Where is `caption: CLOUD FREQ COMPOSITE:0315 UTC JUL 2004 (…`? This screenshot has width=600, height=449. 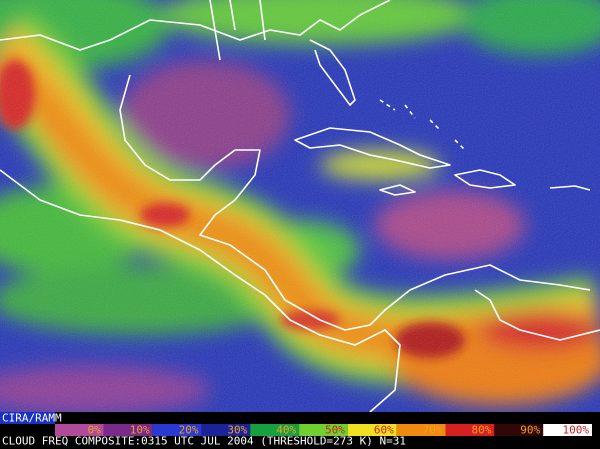 caption: CLOUD FREQ COMPOSITE:0315 UTC JUL 2004 (… is located at coordinates (204, 441).